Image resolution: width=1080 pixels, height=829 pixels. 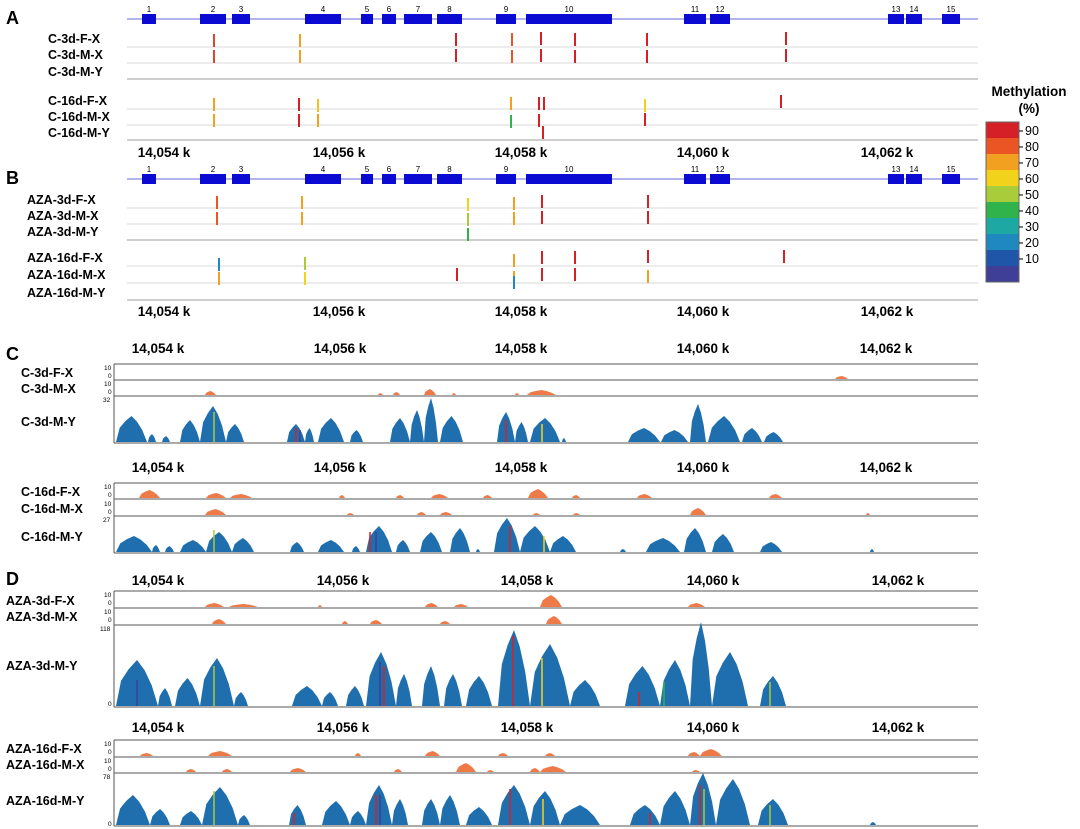 What do you see at coordinates (1032, 147) in the screenshot?
I see `legend-tick-label: 80` at bounding box center [1032, 147].